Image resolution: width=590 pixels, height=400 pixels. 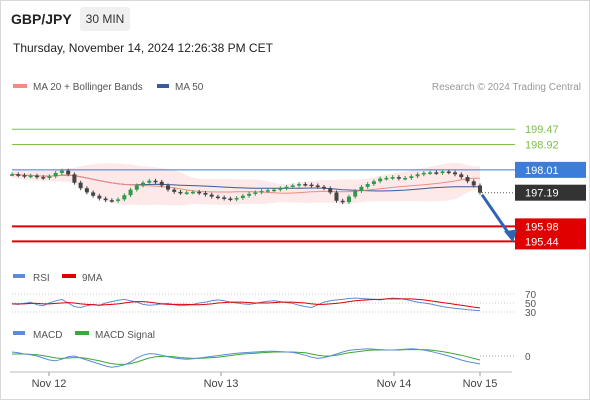 I want to click on rsi-level-label-30: 30, so click(x=531, y=313).